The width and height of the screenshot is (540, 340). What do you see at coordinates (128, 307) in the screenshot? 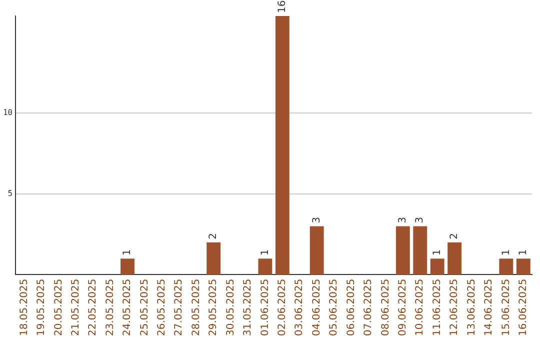
I see `x-tick-label: 24.05.2025` at bounding box center [128, 307].